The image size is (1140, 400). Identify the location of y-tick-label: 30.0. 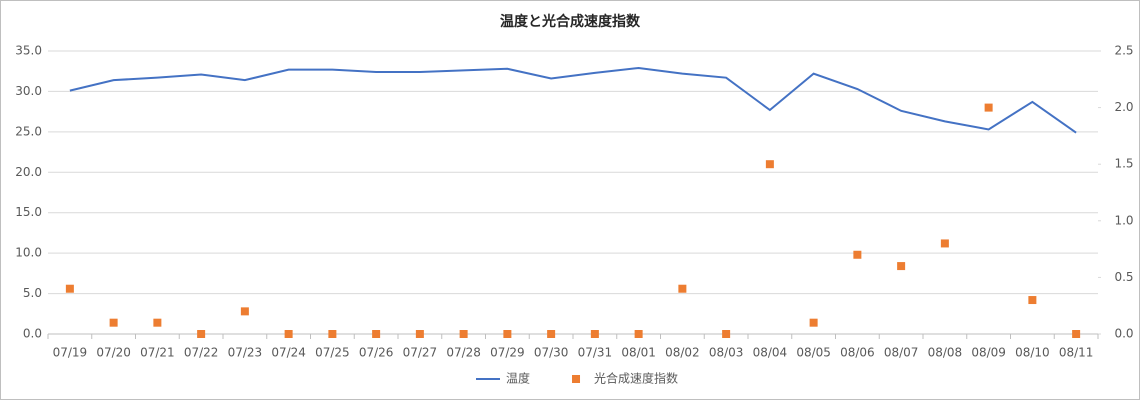
(28, 91).